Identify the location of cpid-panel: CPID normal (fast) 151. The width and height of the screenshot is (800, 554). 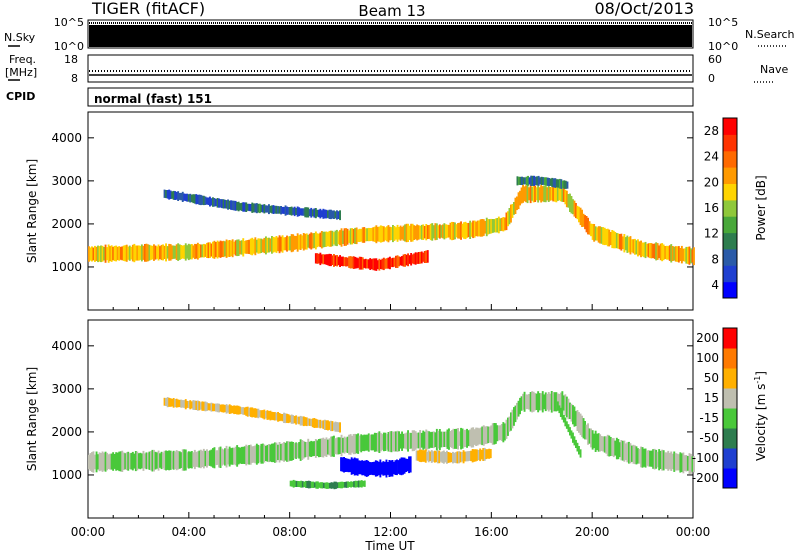
(350, 97).